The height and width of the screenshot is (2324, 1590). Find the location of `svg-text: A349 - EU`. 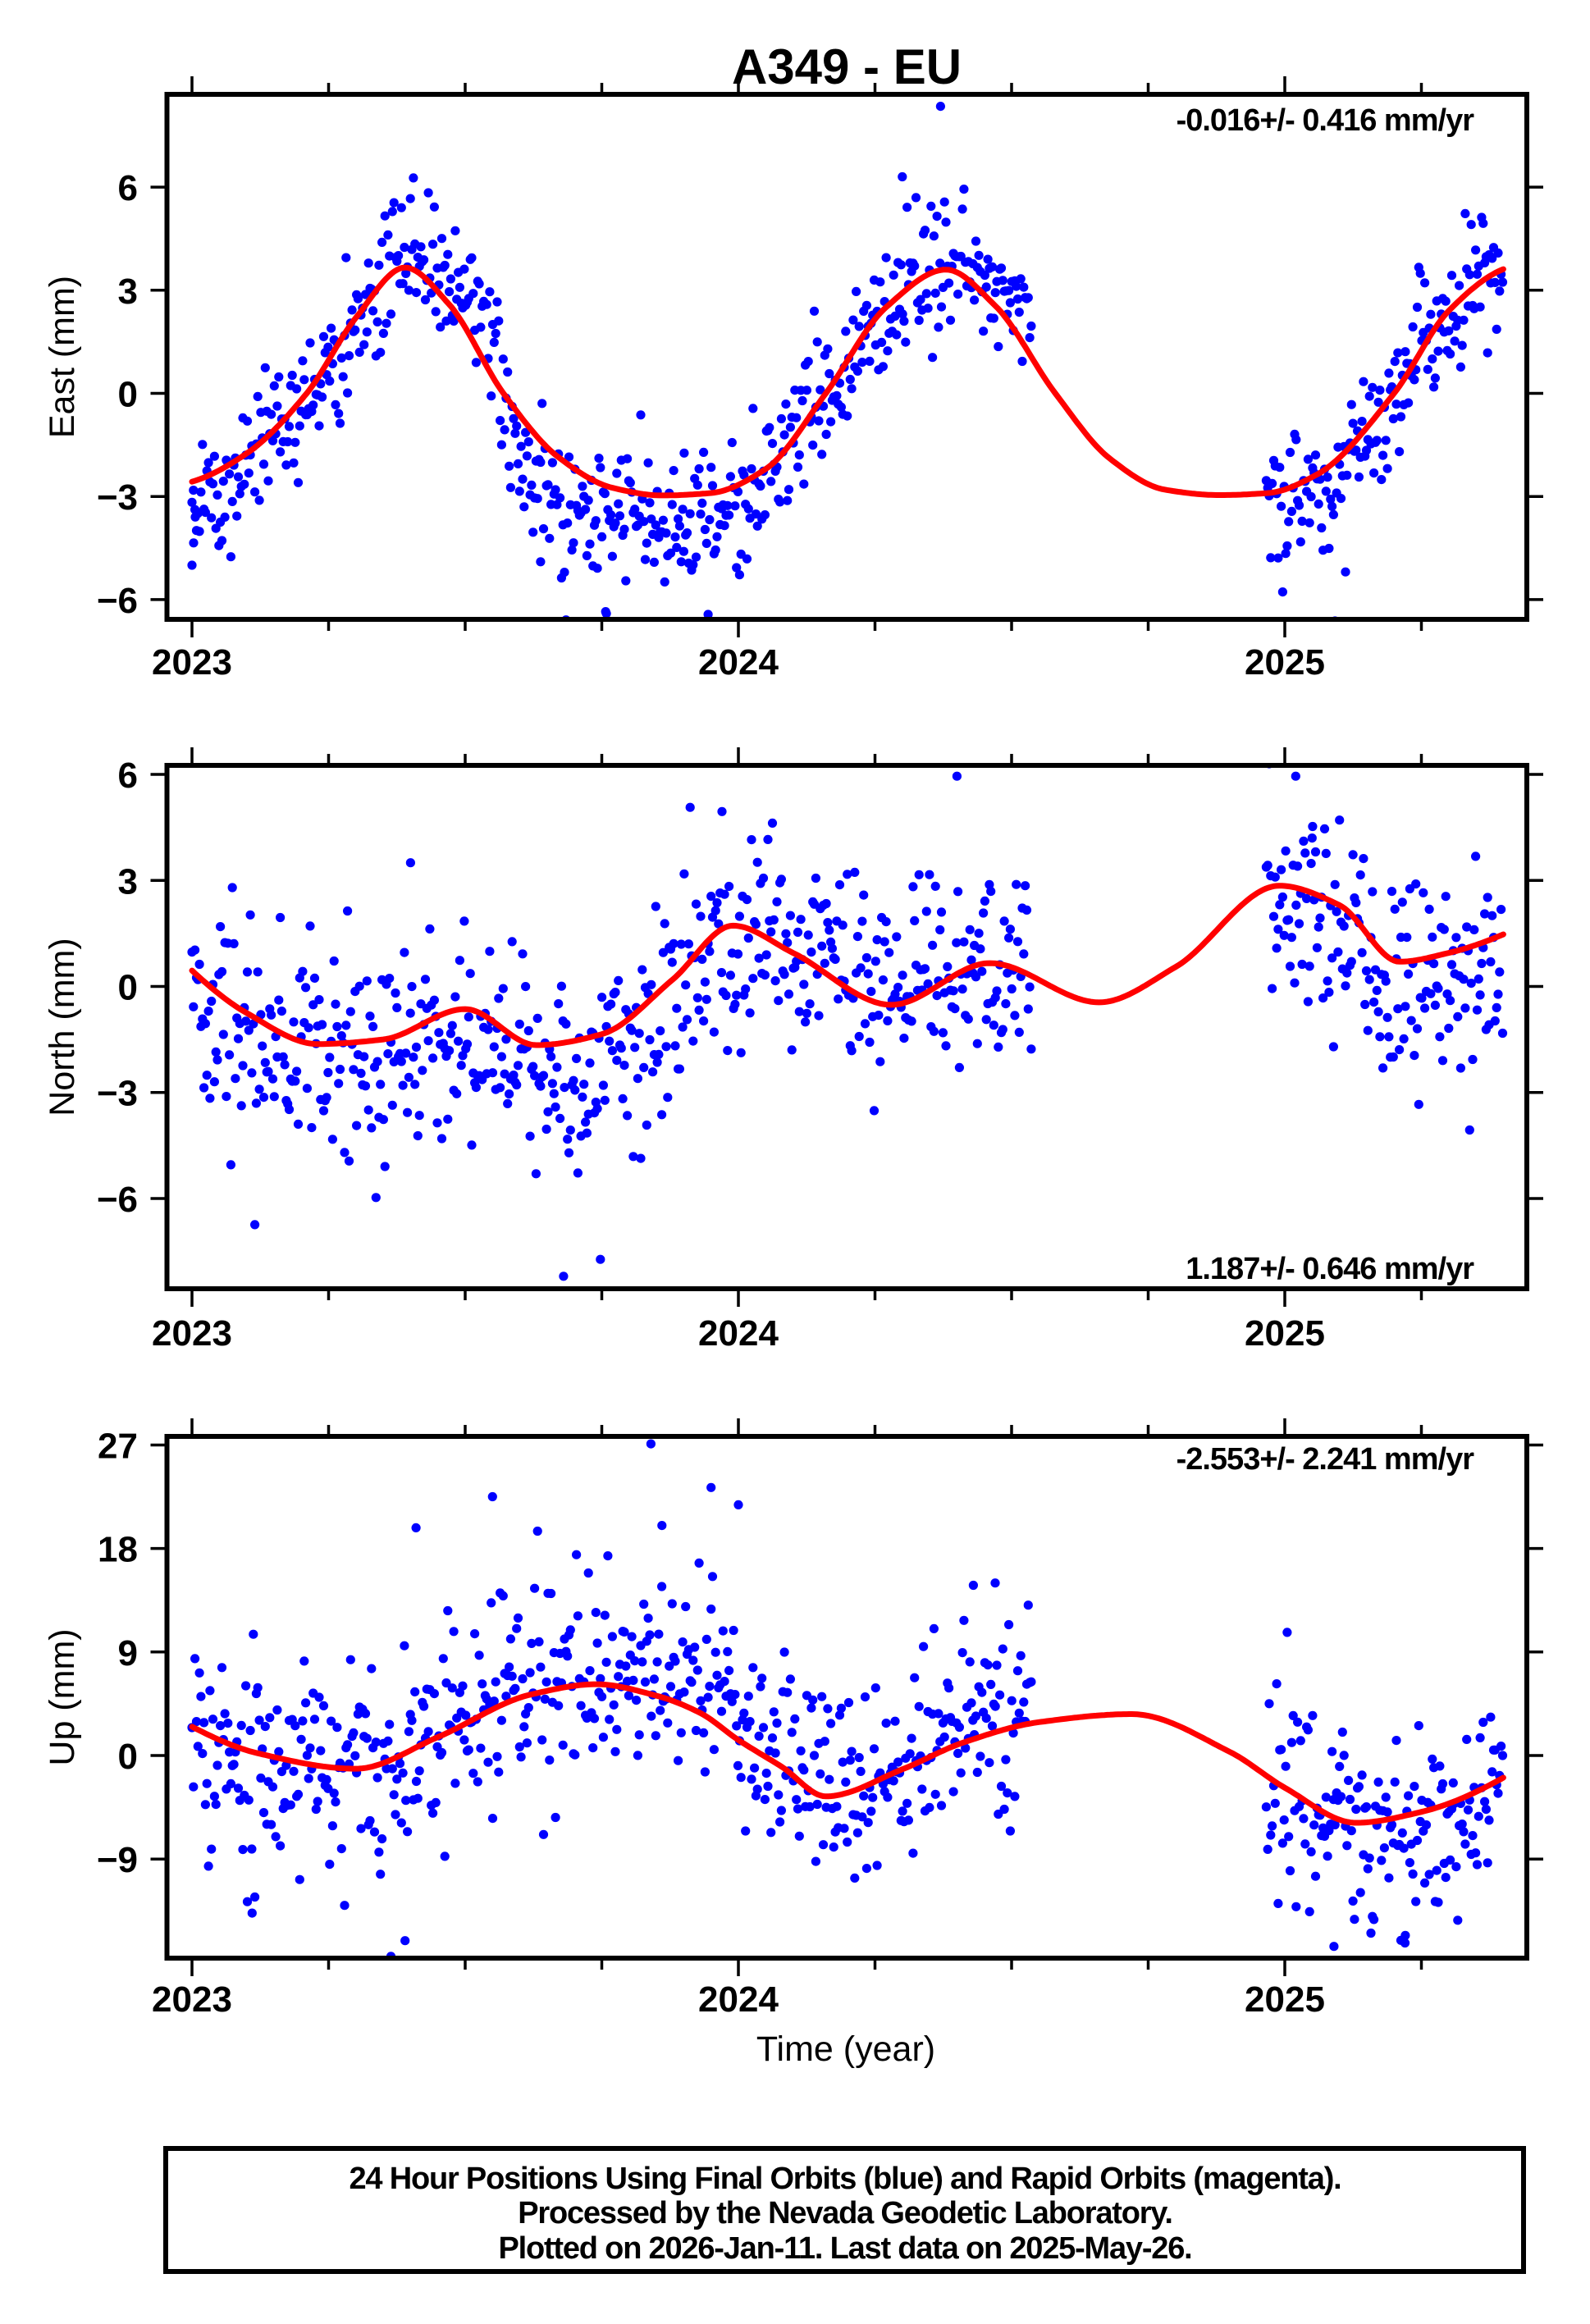

svg-text: A349 - EU is located at coordinates (847, 66).